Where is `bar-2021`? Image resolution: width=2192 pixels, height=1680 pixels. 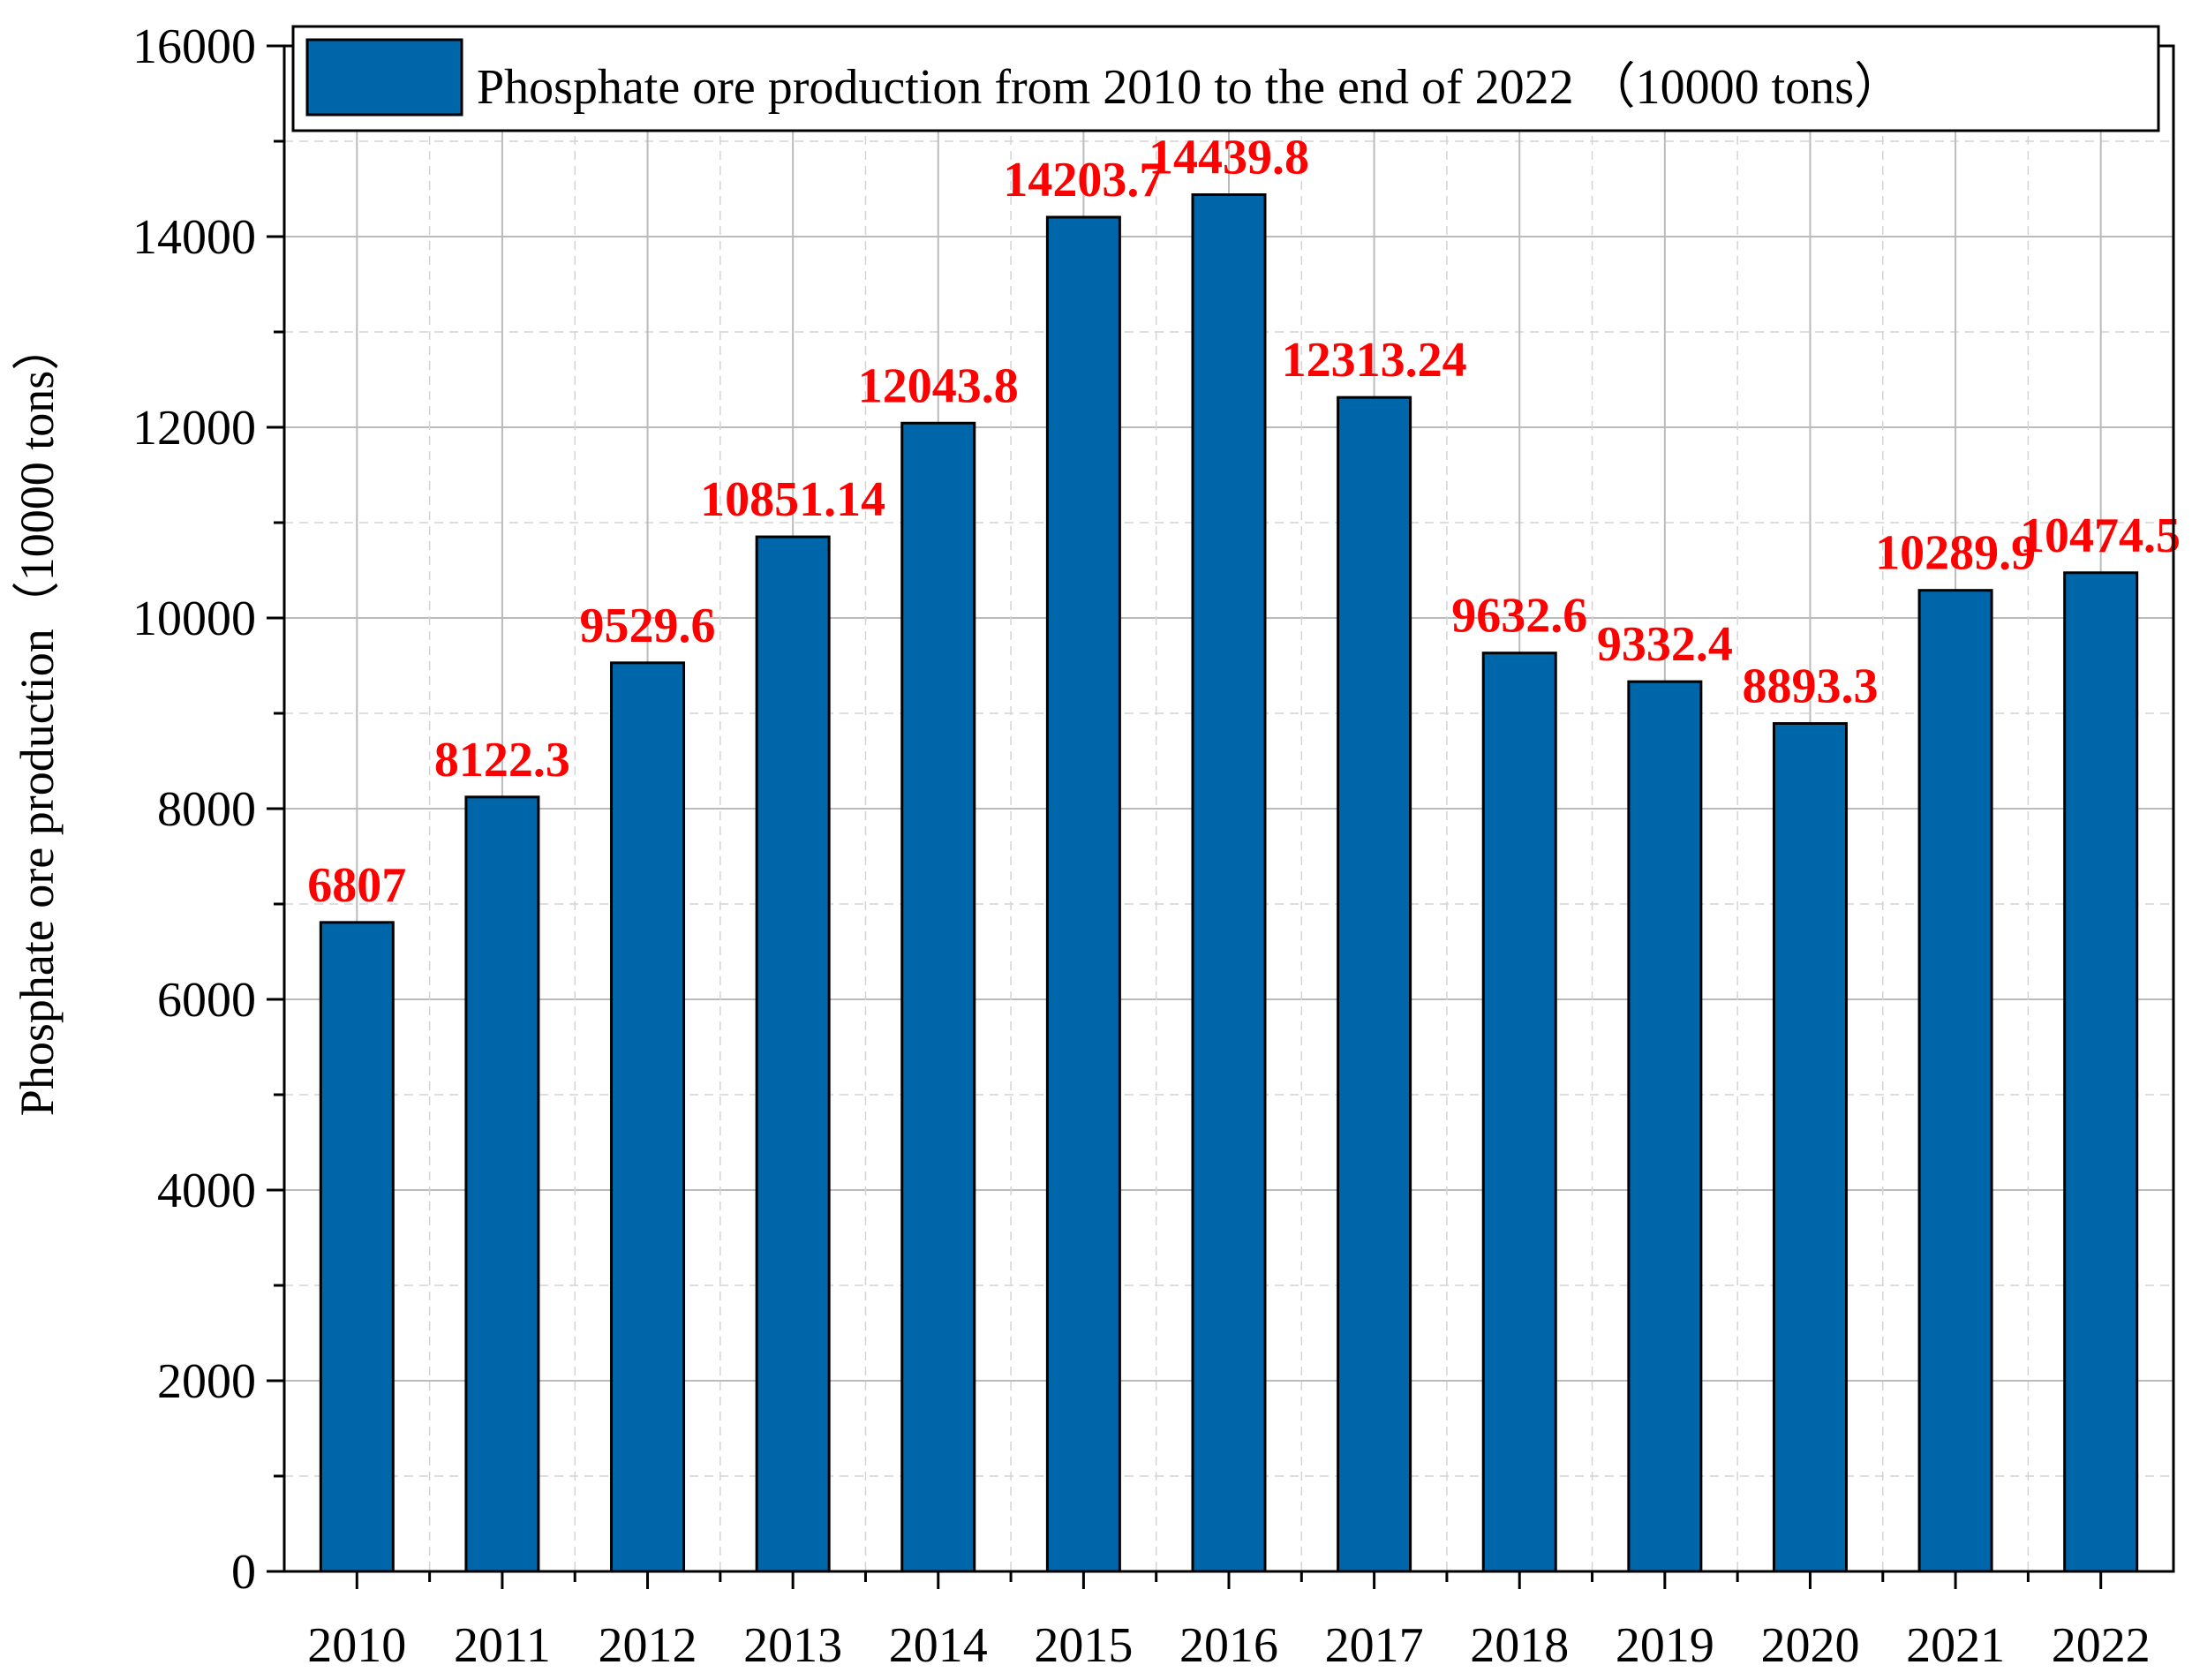
bar-2021 is located at coordinates (1955, 1081).